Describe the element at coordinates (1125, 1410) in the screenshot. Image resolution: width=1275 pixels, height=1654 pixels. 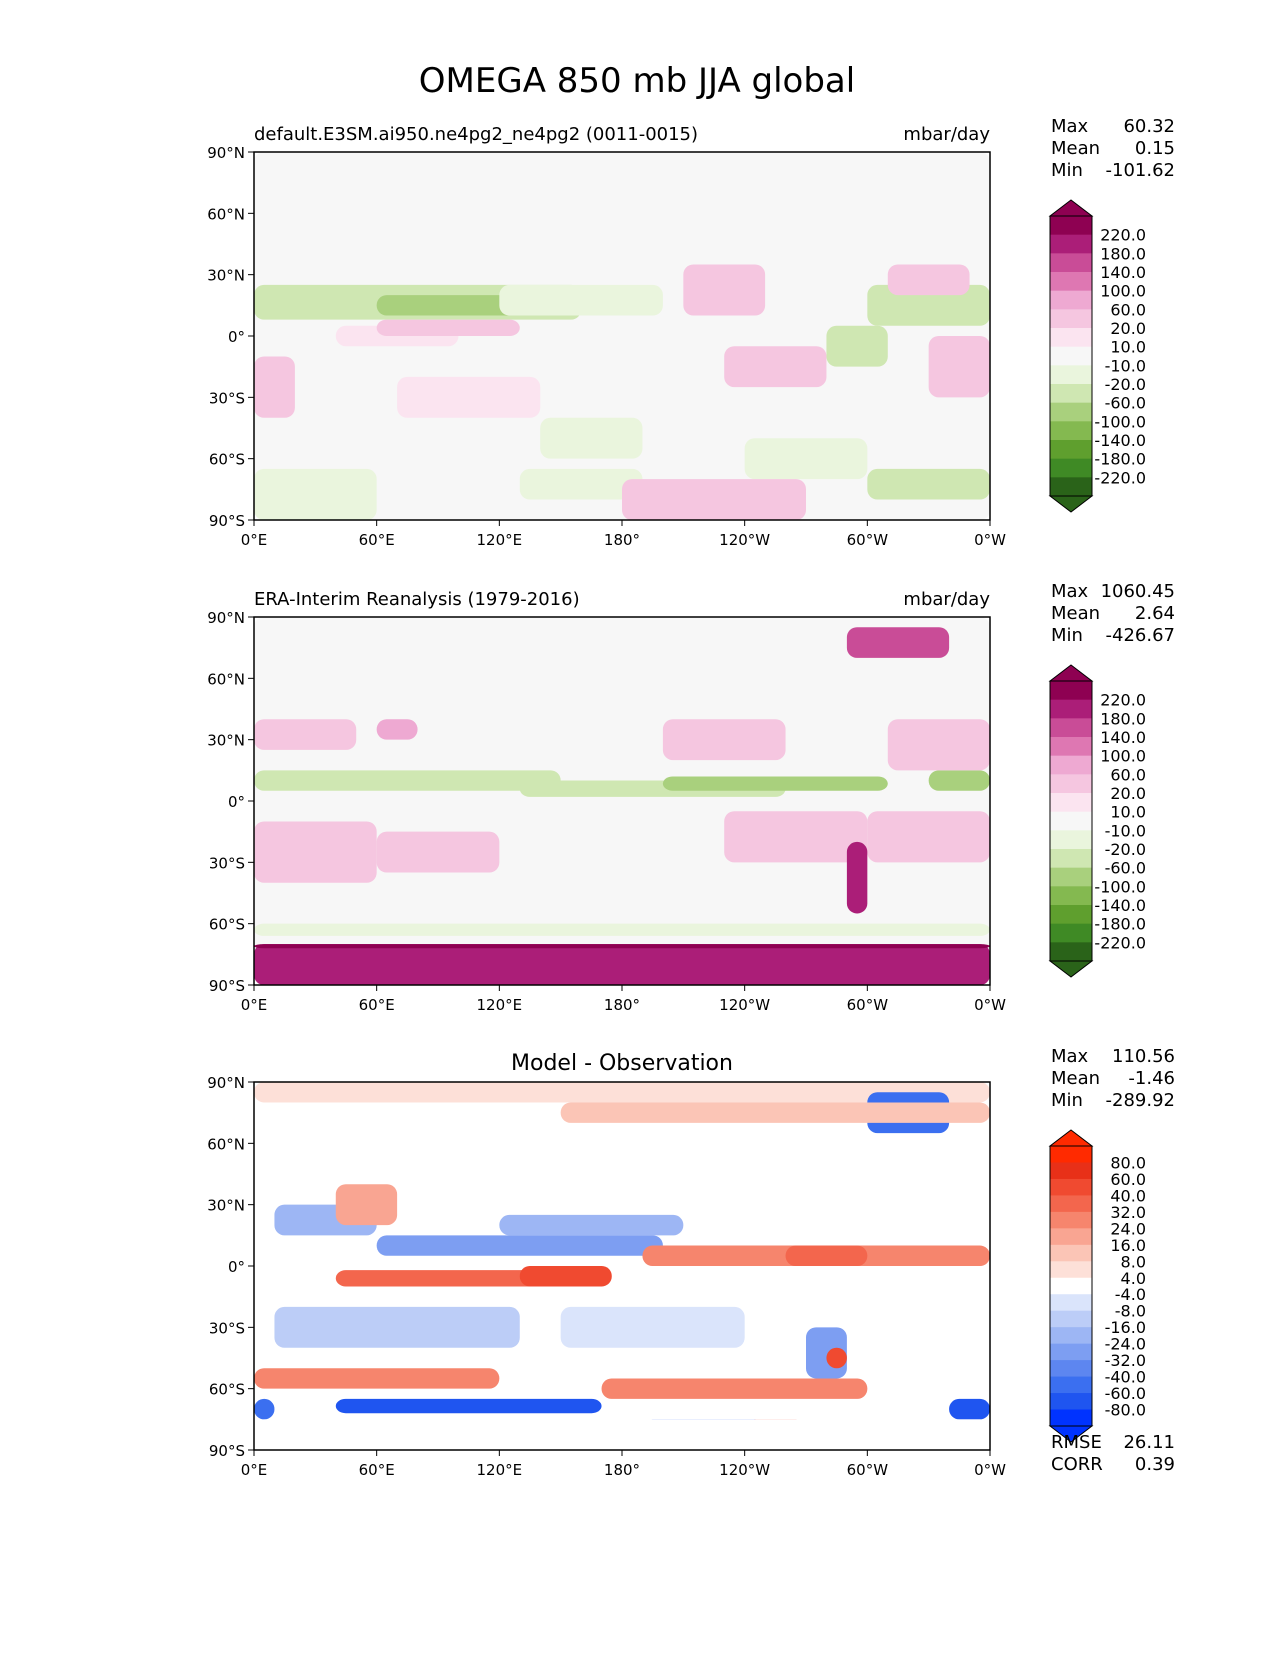
I see `colorbar-tick-label: -80.0` at that location.